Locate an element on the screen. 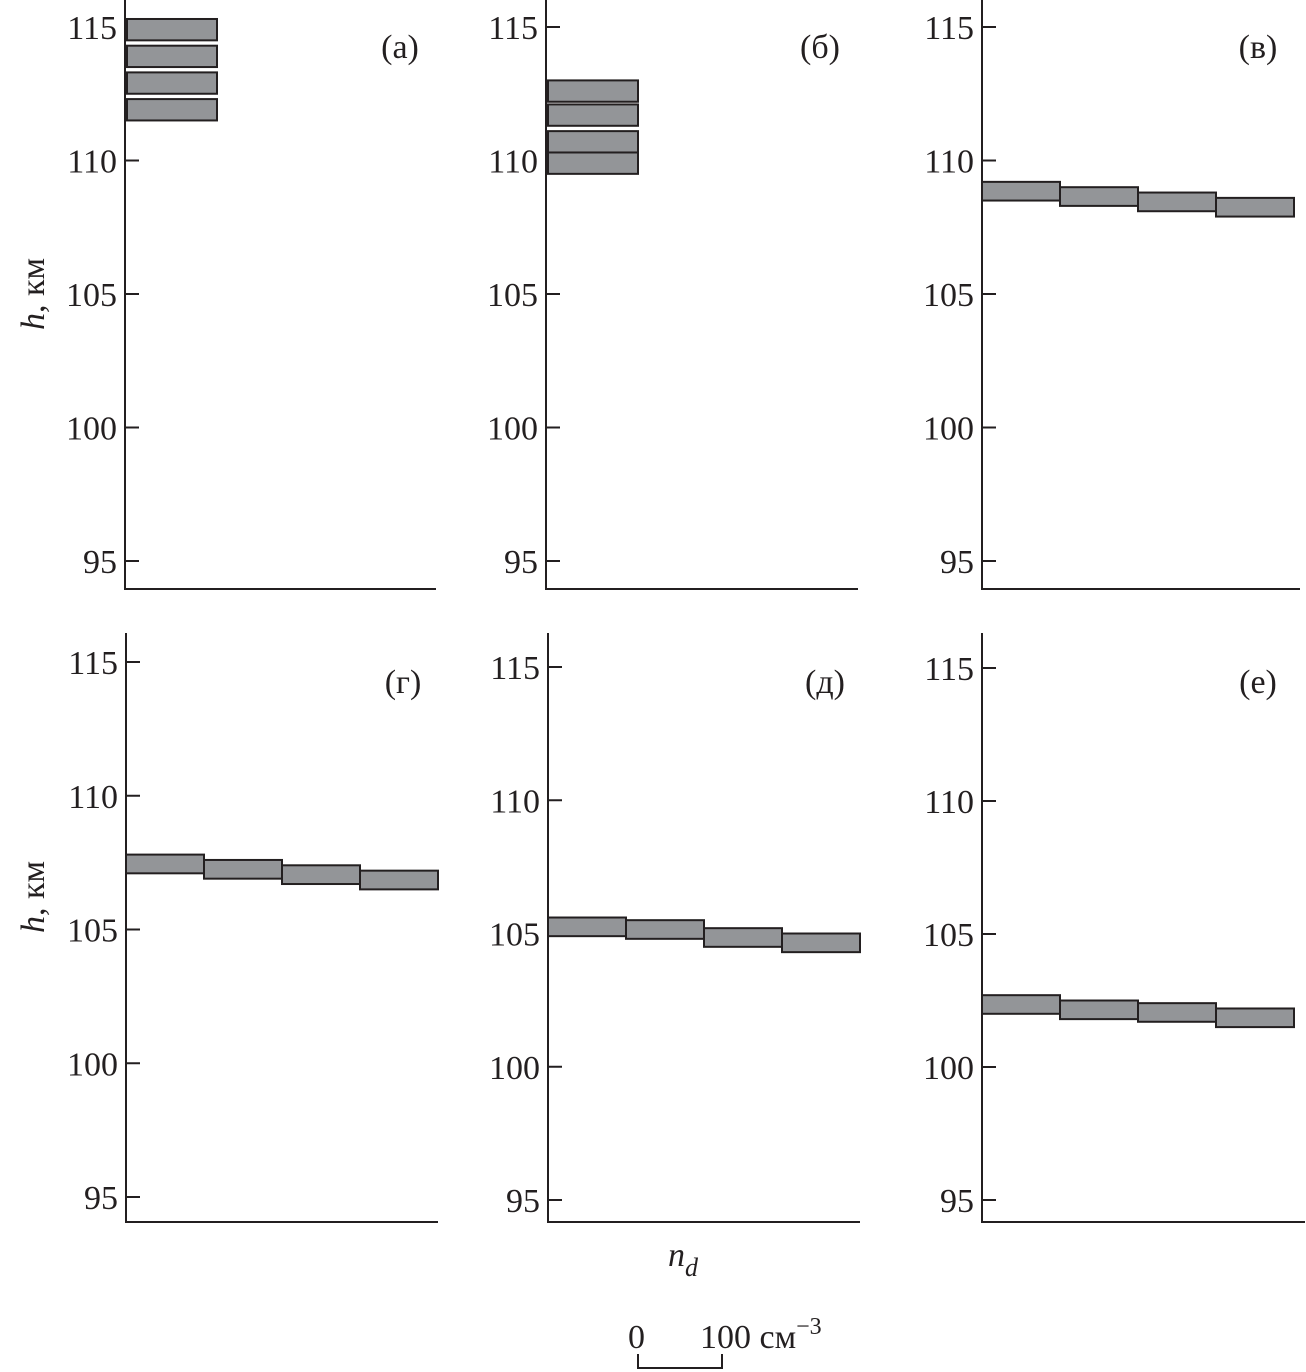 Image resolution: width=1306 pixels, height=1372 pixels. panel-1: 95 100 105 110 115 (а) is located at coordinates (251, 295).